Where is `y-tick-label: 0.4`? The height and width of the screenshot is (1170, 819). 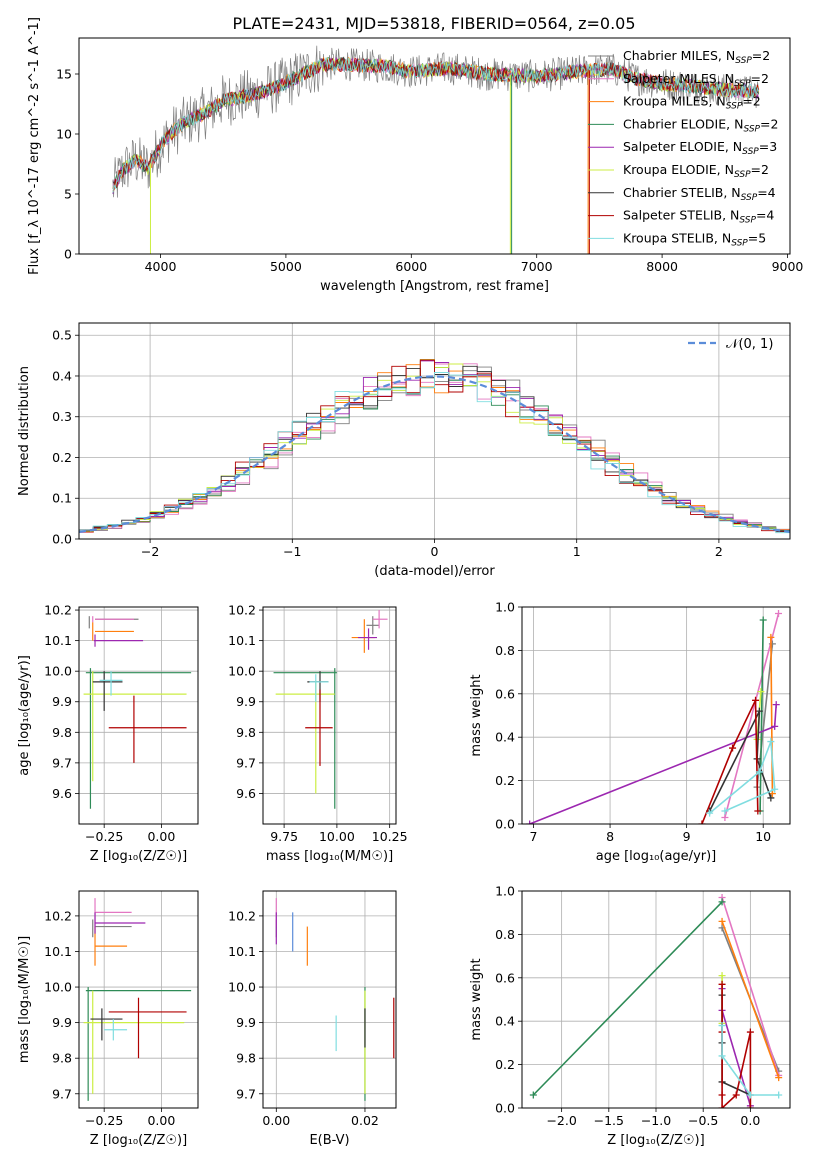
y-tick-label: 0.4 is located at coordinates (62, 375).